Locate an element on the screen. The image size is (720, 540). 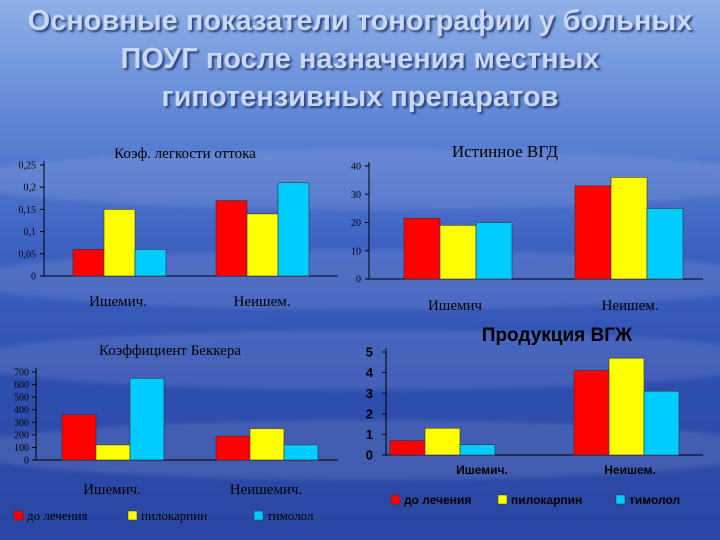
y-tick-label: 5 is located at coordinates (369, 352).